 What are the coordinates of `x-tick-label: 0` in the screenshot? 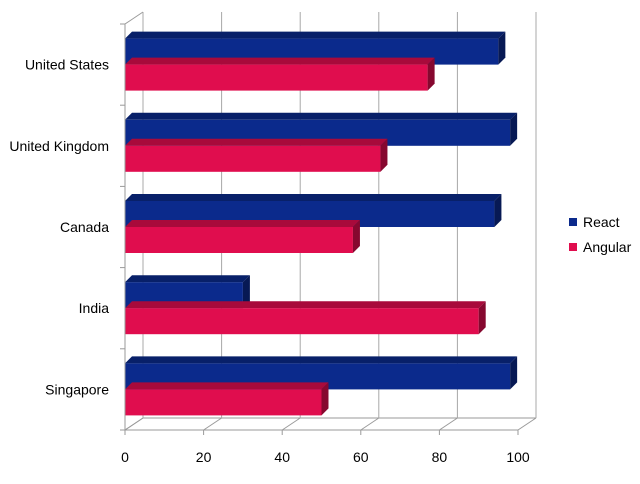 It's located at (125, 457).